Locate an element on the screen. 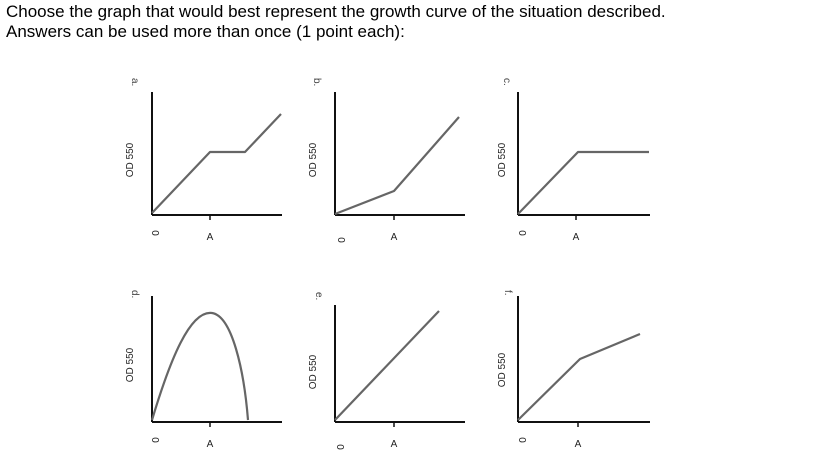  graph-panel-2: b. OD 550 0 A is located at coordinates (386, 160).